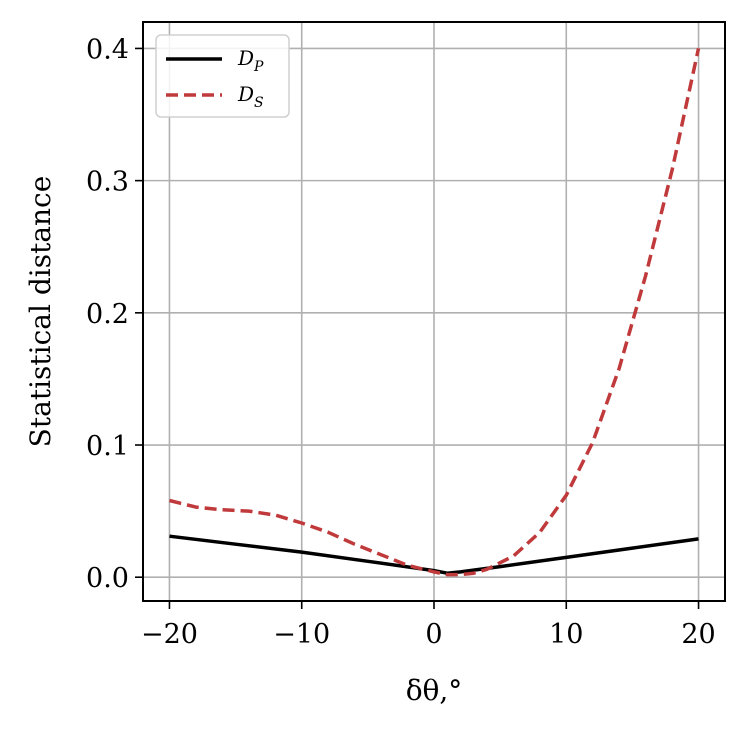  What do you see at coordinates (169, 634) in the screenshot?
I see `x-tick-label: −20` at bounding box center [169, 634].